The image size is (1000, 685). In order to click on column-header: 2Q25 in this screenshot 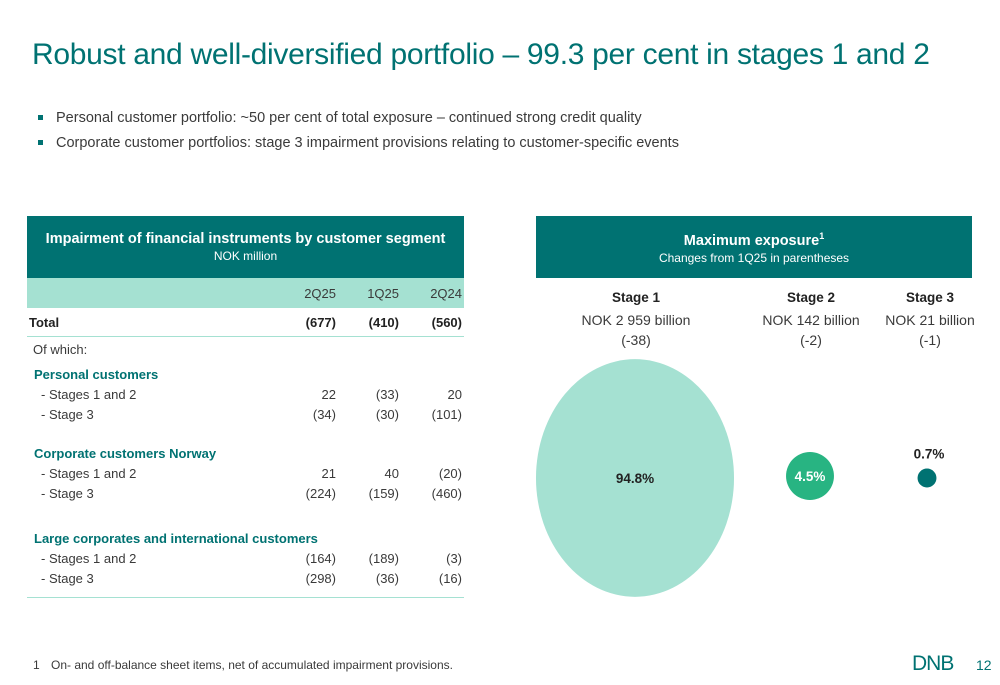, I will do `click(320, 293)`.